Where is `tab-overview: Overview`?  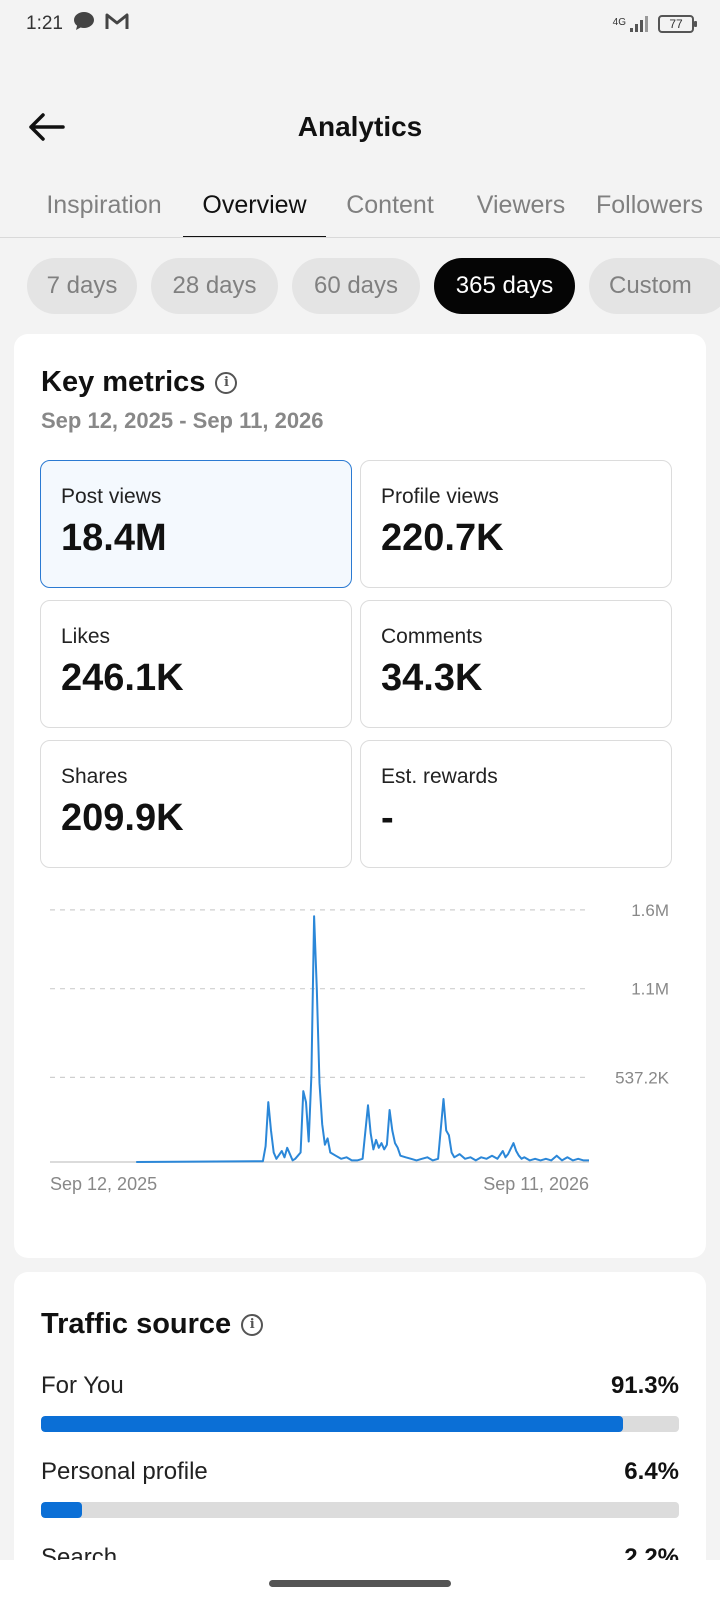
tab-overview: Overview is located at coordinates (254, 204).